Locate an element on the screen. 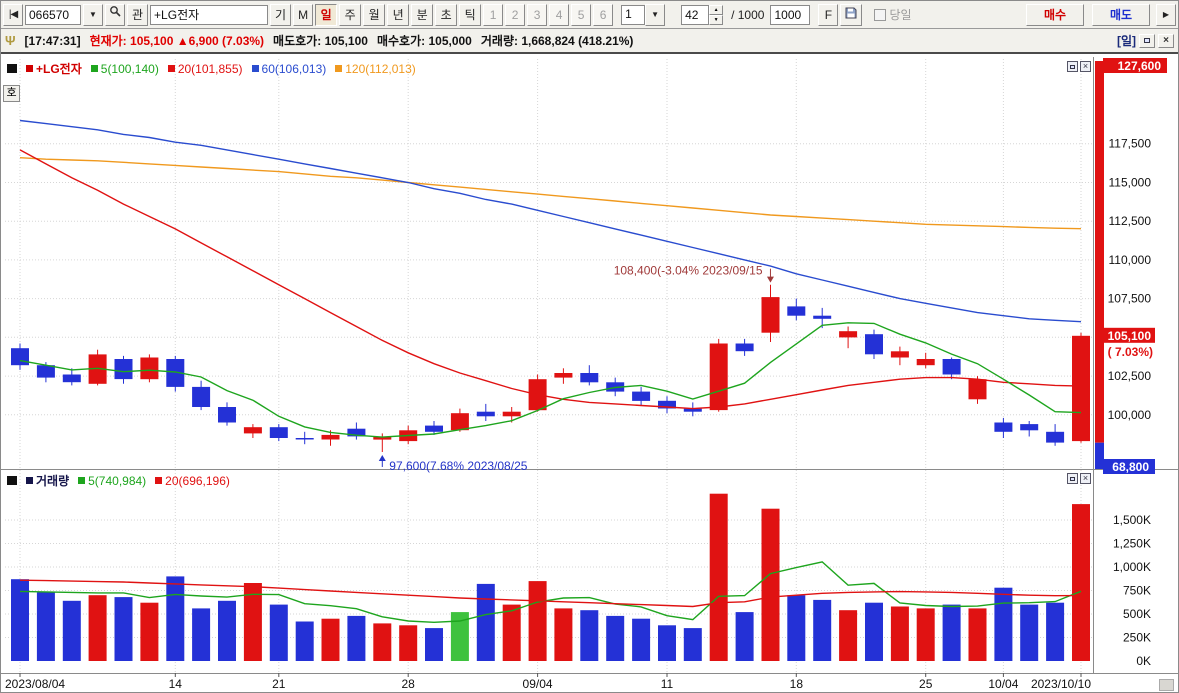 The width and height of the screenshot is (1179, 693). svg-text: 1,250K is located at coordinates (1132, 544).